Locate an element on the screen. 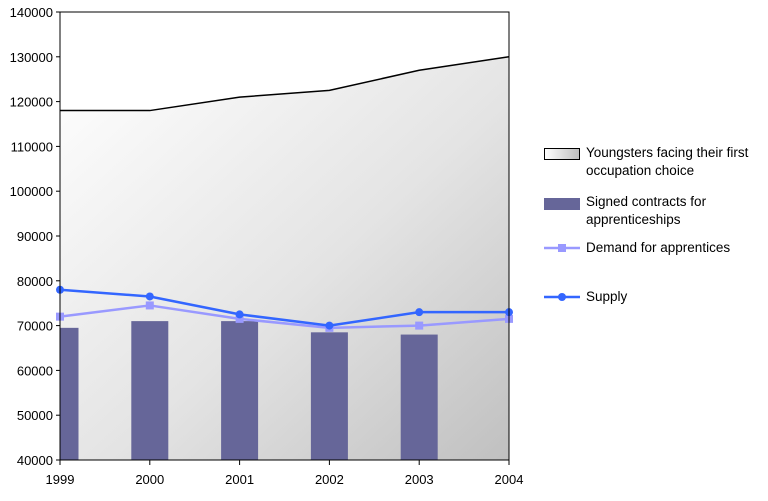 The image size is (768, 501). circle-marker-line-icon is located at coordinates (562, 297).